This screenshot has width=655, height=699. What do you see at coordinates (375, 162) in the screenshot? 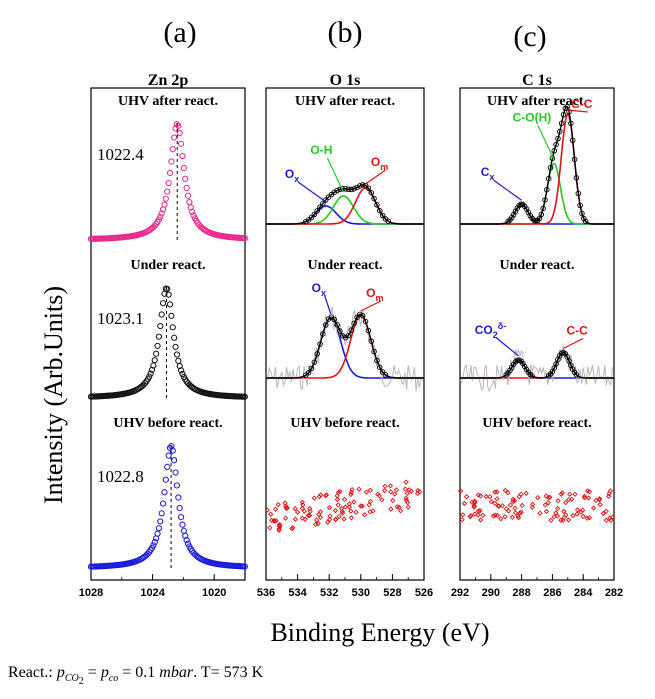
I see `component-label-base: O` at bounding box center [375, 162].